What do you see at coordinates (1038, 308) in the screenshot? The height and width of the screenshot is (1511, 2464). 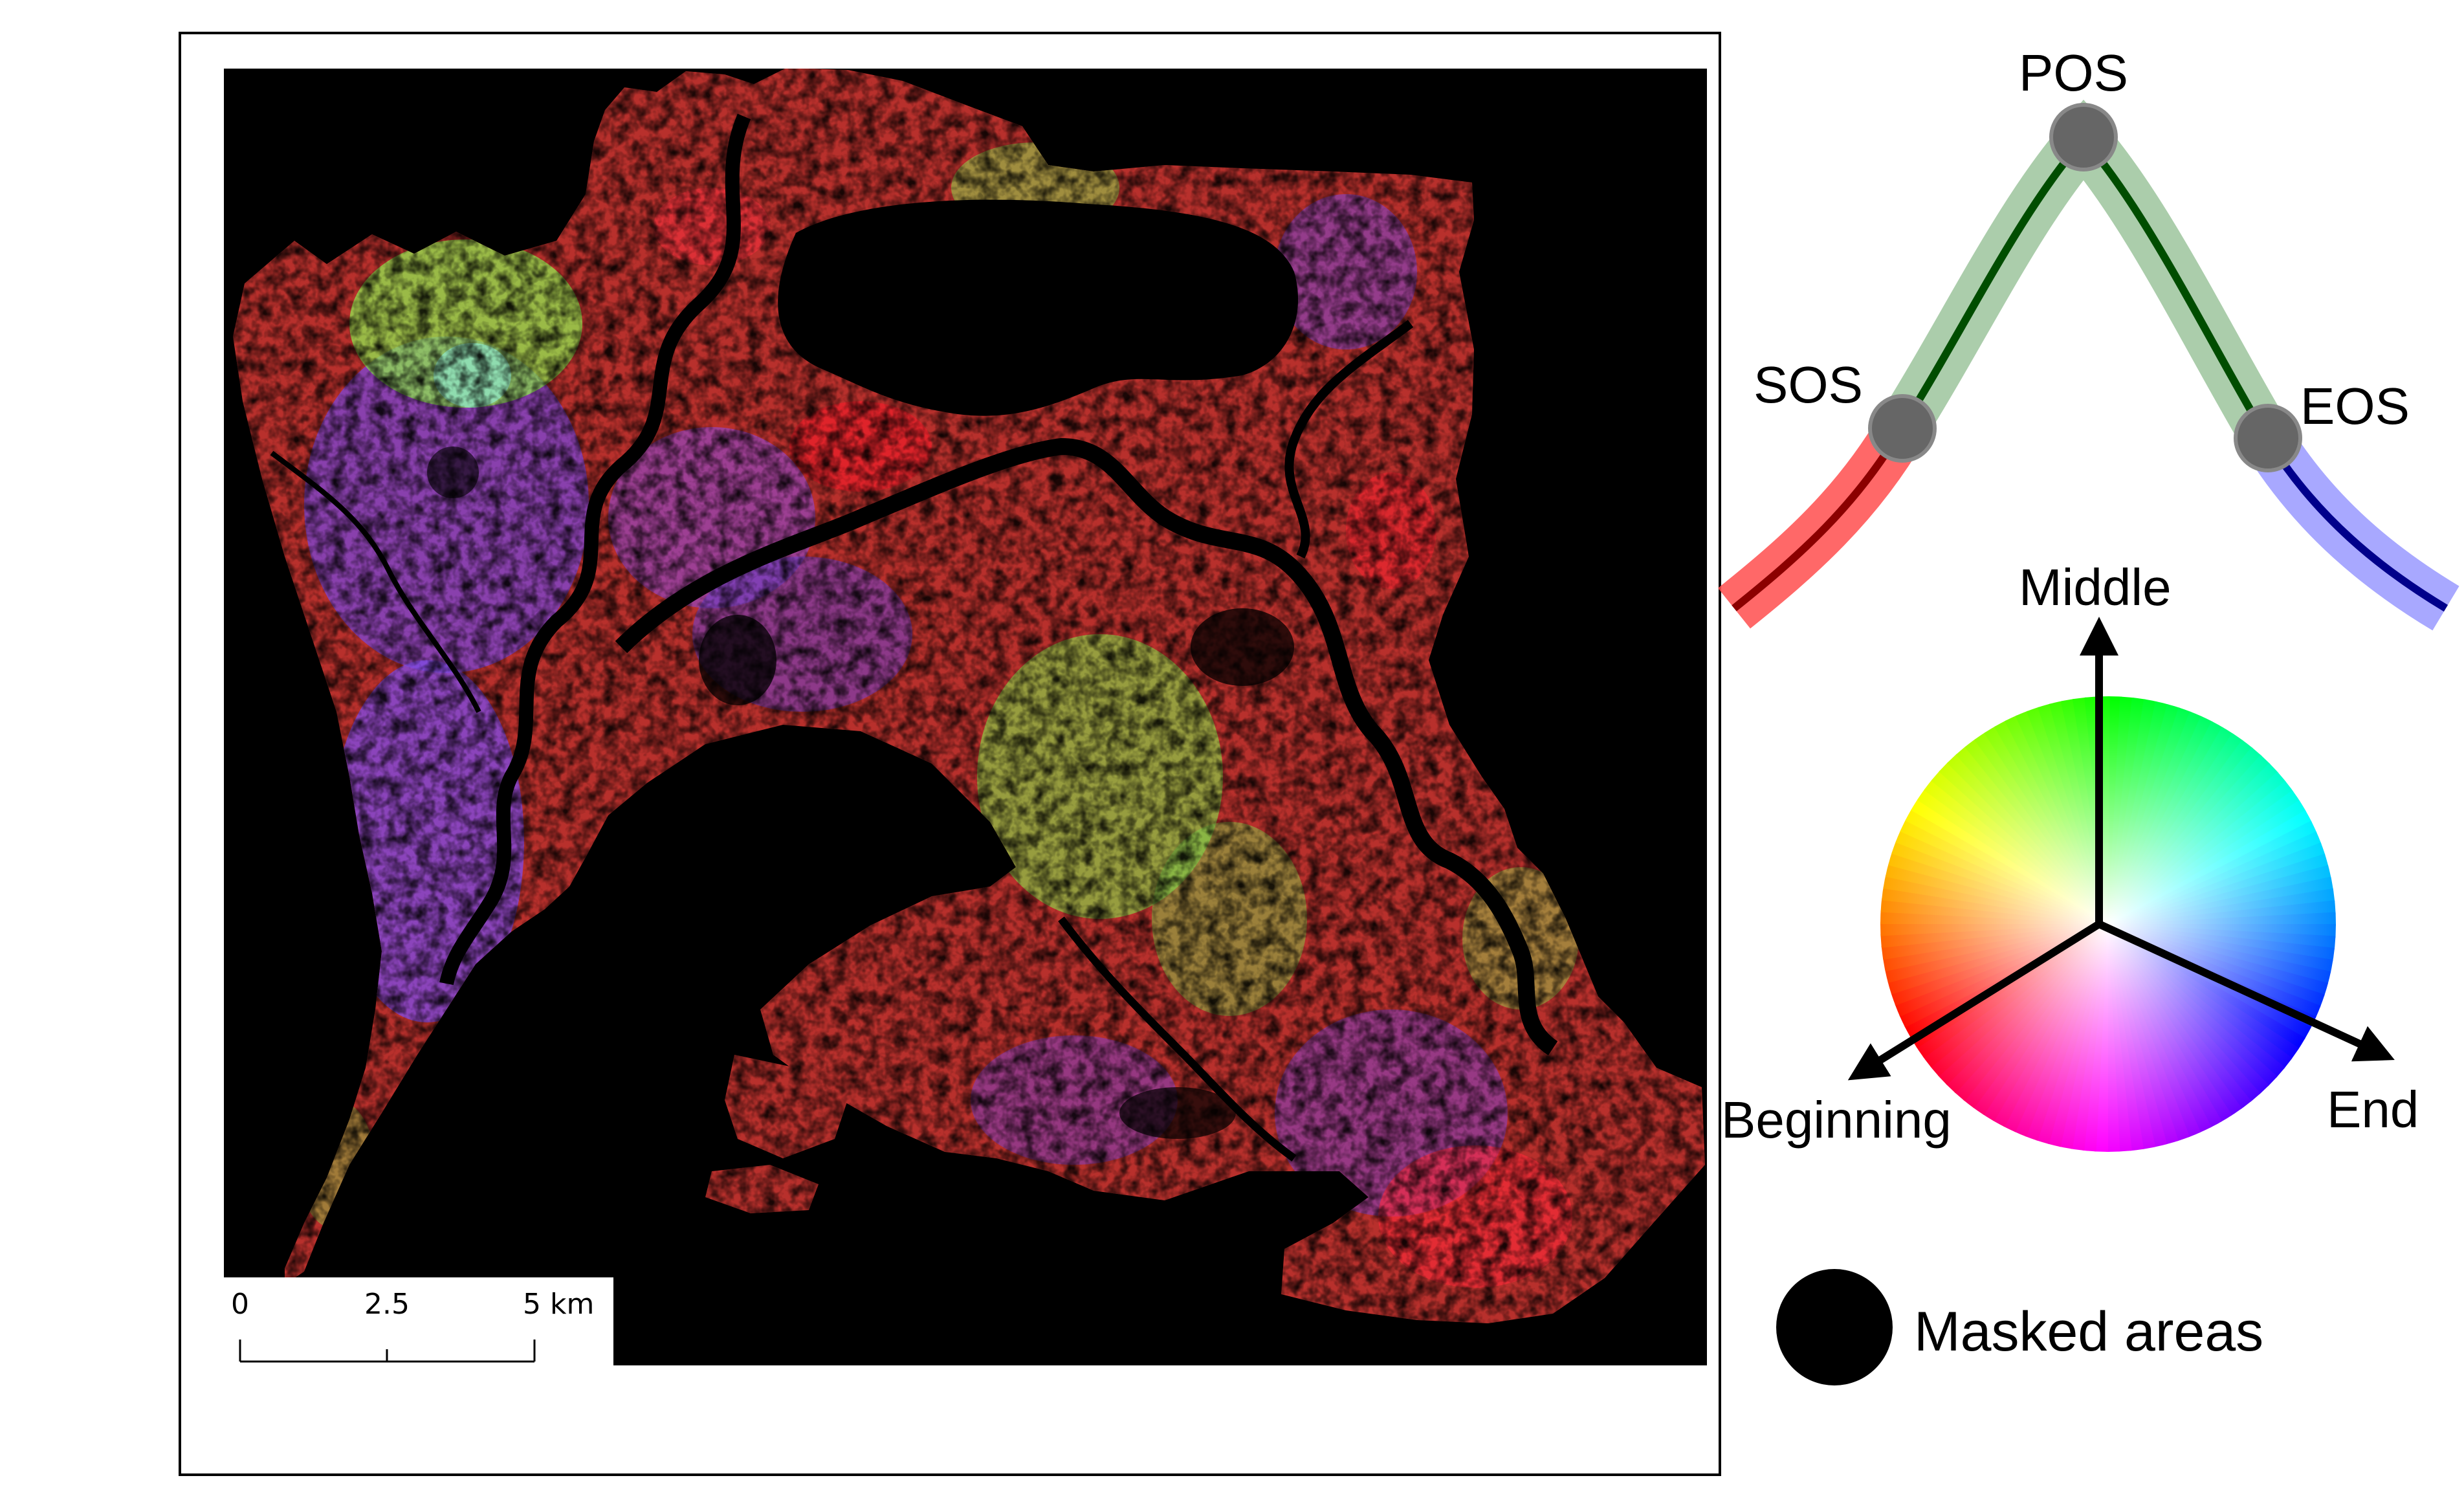 I see `lake-masked-area` at bounding box center [1038, 308].